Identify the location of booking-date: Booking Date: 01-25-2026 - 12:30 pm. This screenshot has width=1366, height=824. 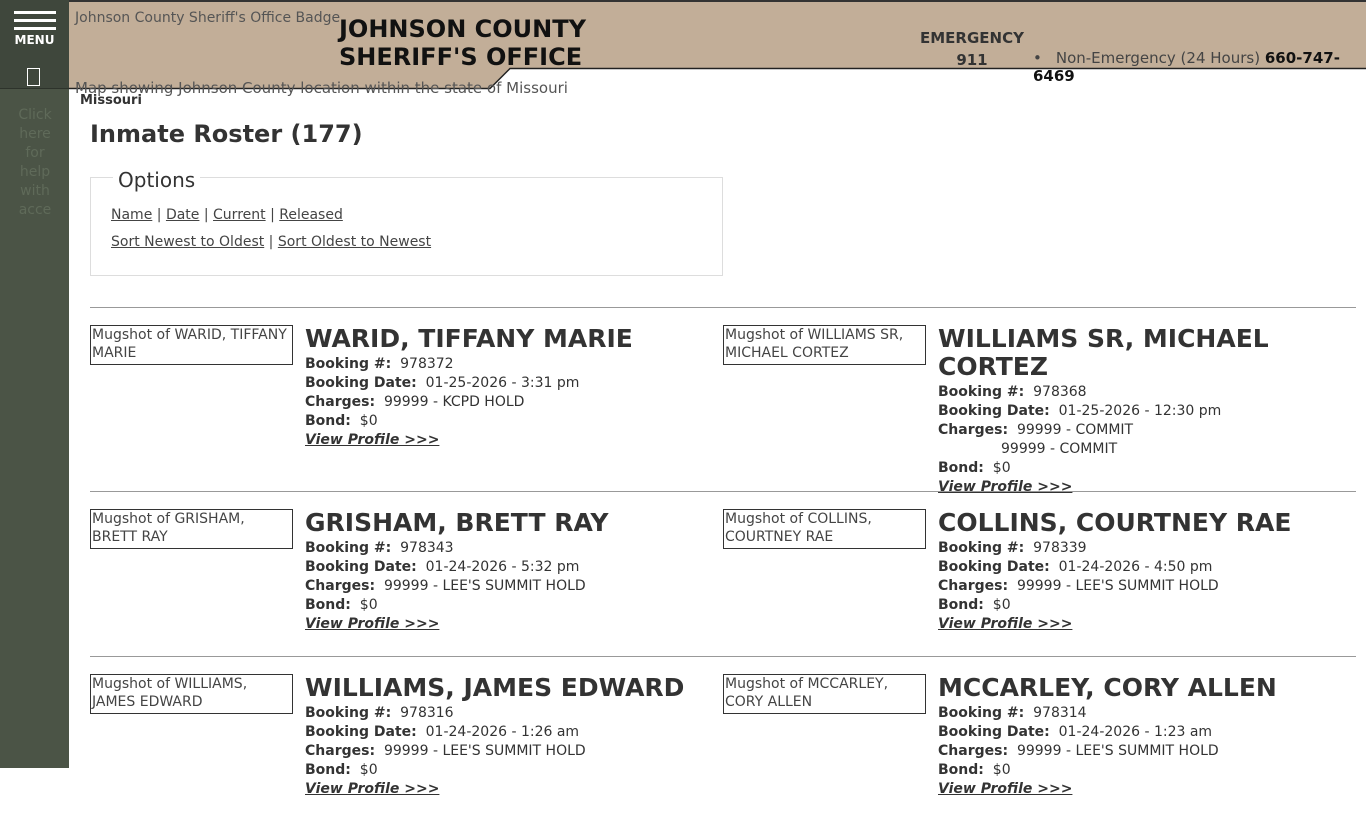
(1080, 411).